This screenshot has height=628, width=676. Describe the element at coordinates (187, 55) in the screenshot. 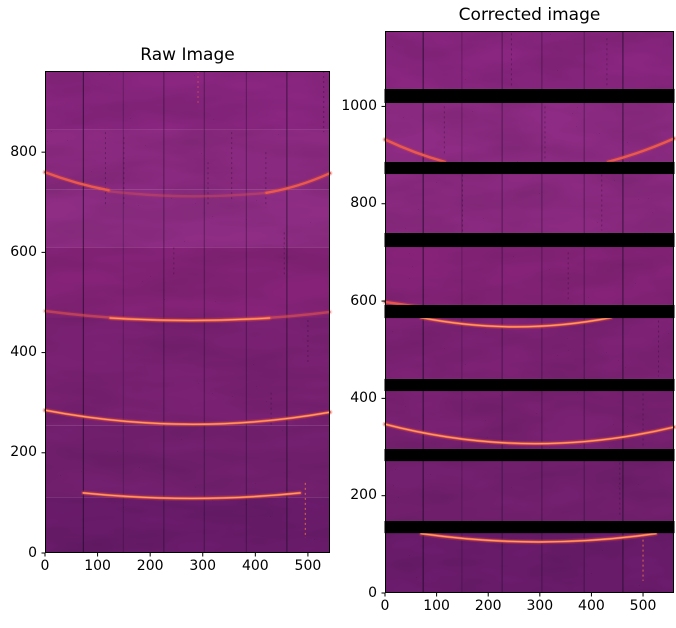

I see `plot-title-raw: Raw Image` at that location.